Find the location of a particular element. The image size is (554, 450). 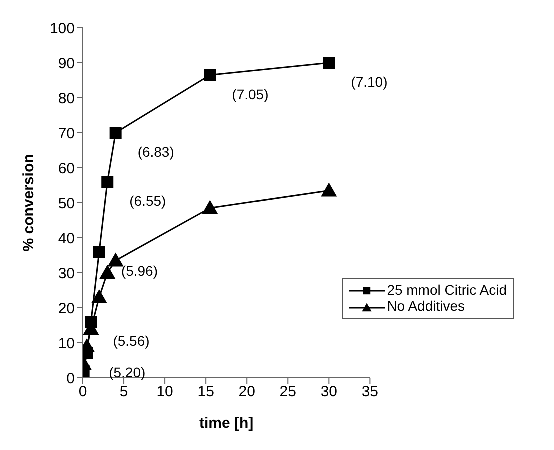

y-tick-label: 60 is located at coordinates (66, 169).